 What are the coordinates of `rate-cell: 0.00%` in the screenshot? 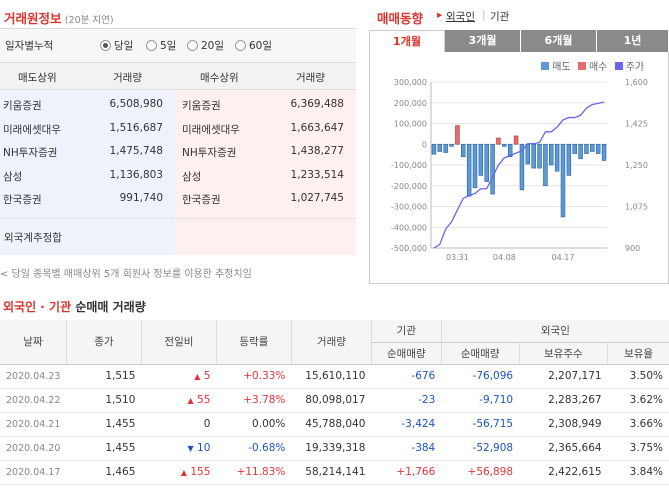 It's located at (254, 424).